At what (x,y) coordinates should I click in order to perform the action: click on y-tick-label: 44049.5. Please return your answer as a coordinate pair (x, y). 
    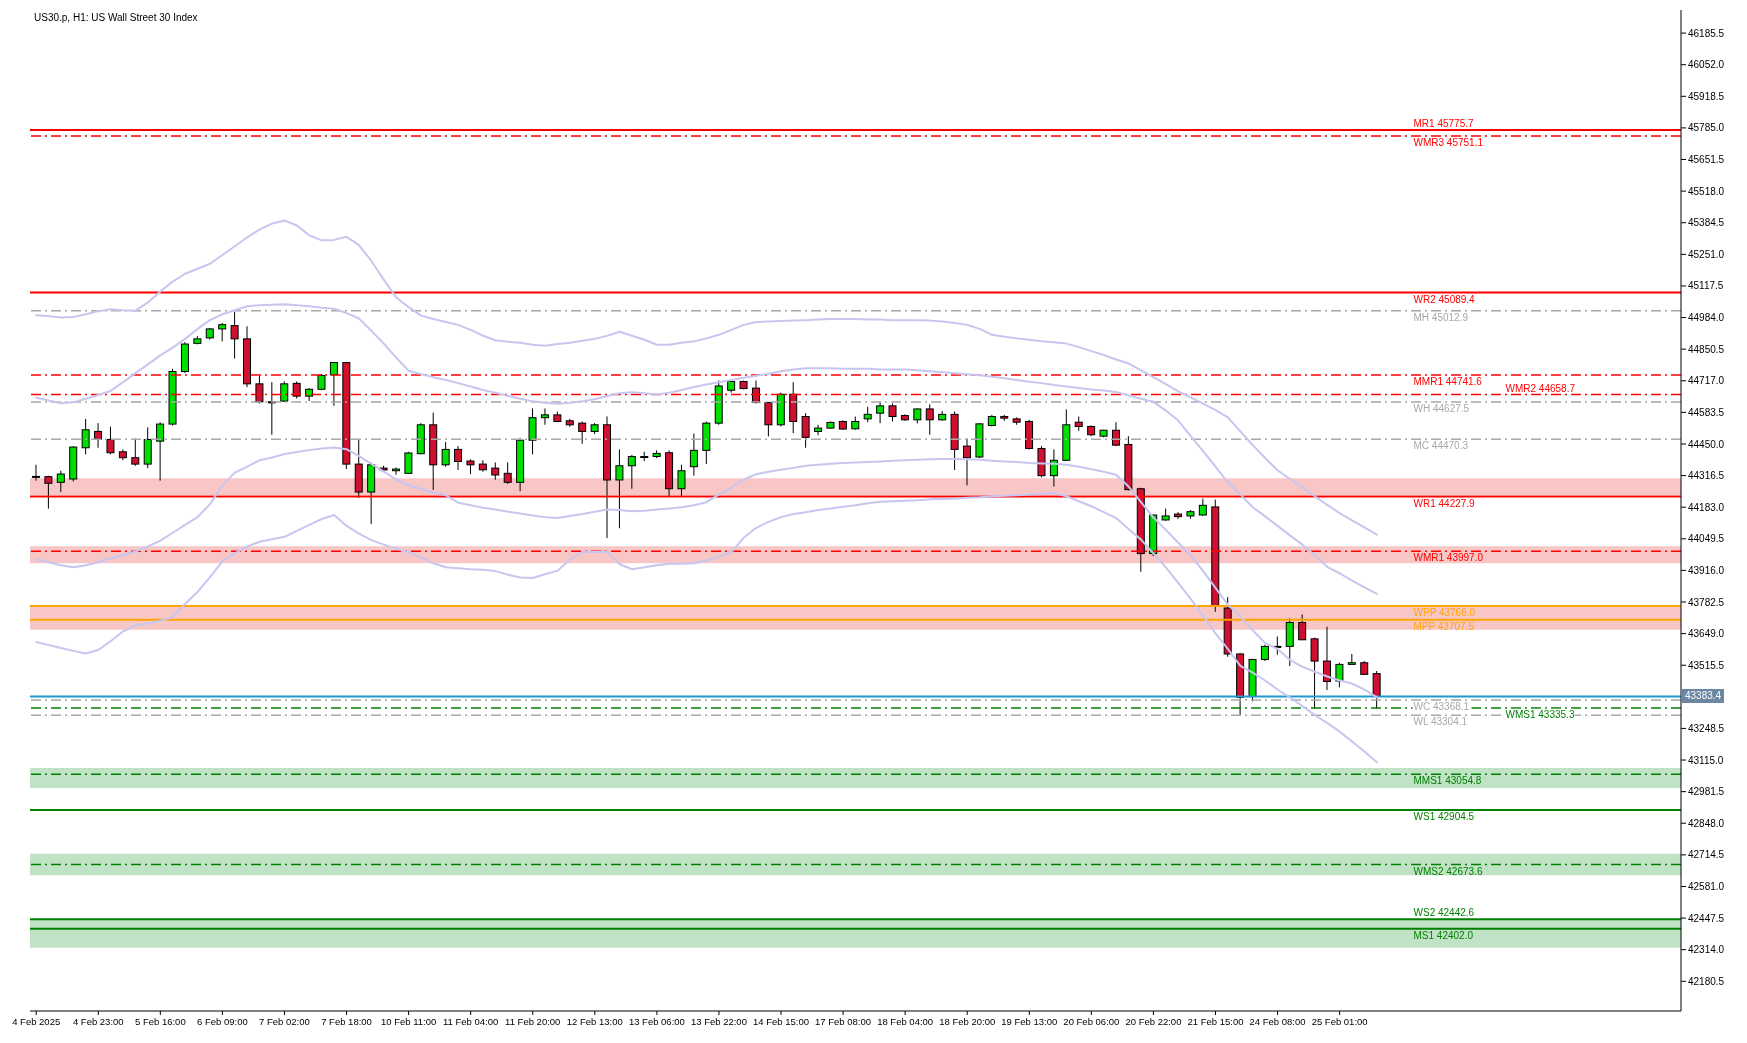
    Looking at the image, I should click on (1706, 539).